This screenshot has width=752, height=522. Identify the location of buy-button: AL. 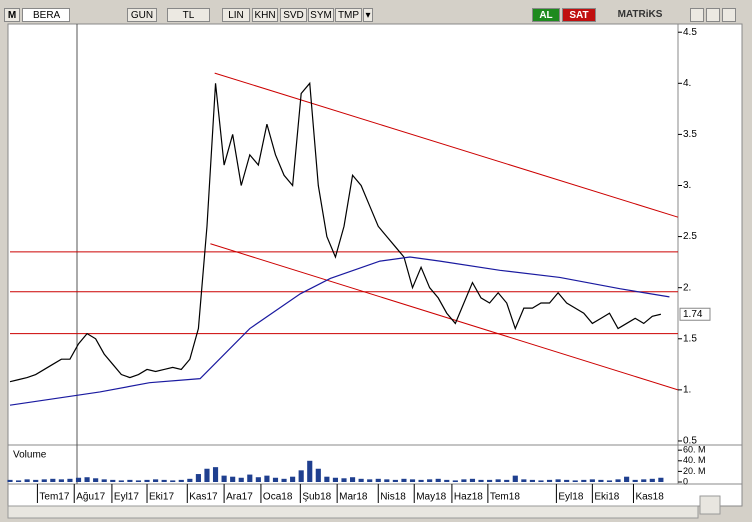
(546, 15).